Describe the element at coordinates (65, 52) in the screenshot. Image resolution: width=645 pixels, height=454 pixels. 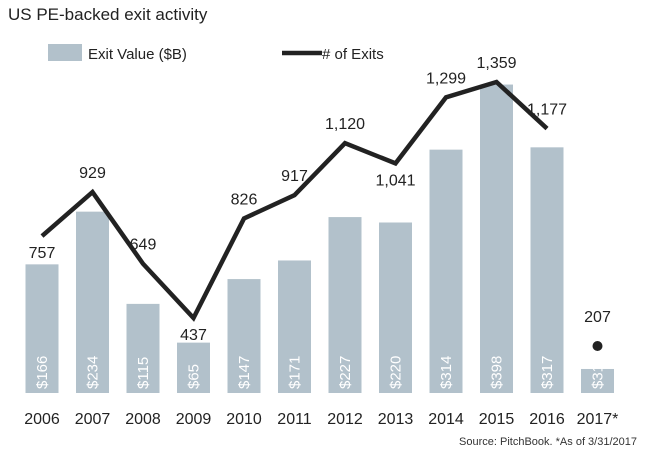
I see `legend-bar-swatch` at that location.